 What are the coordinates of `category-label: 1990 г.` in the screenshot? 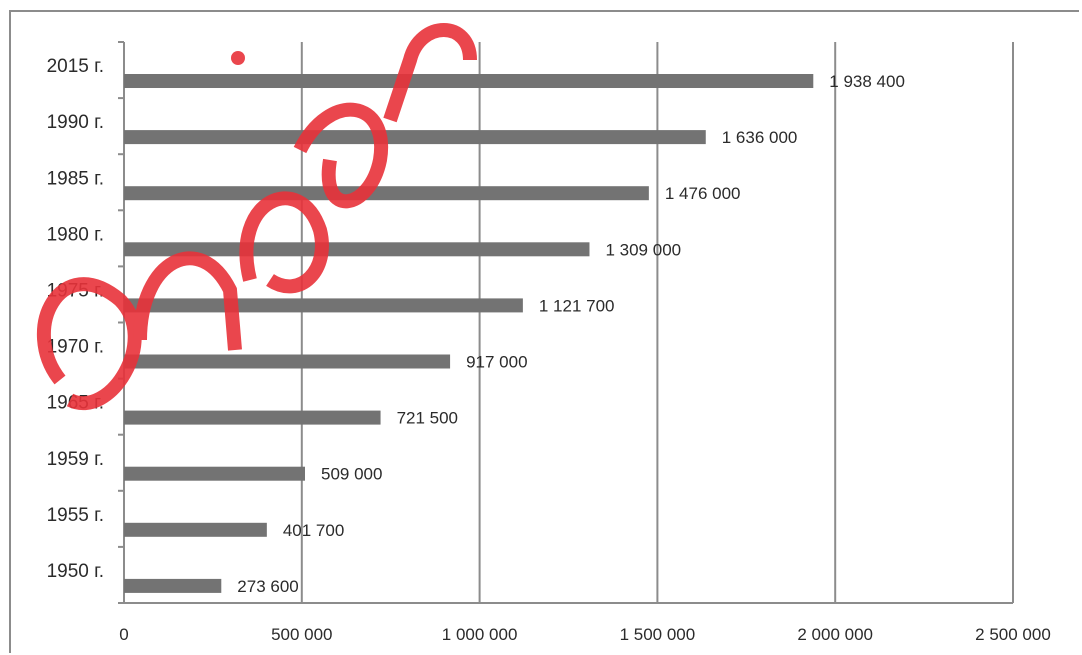 It's located at (75, 122).